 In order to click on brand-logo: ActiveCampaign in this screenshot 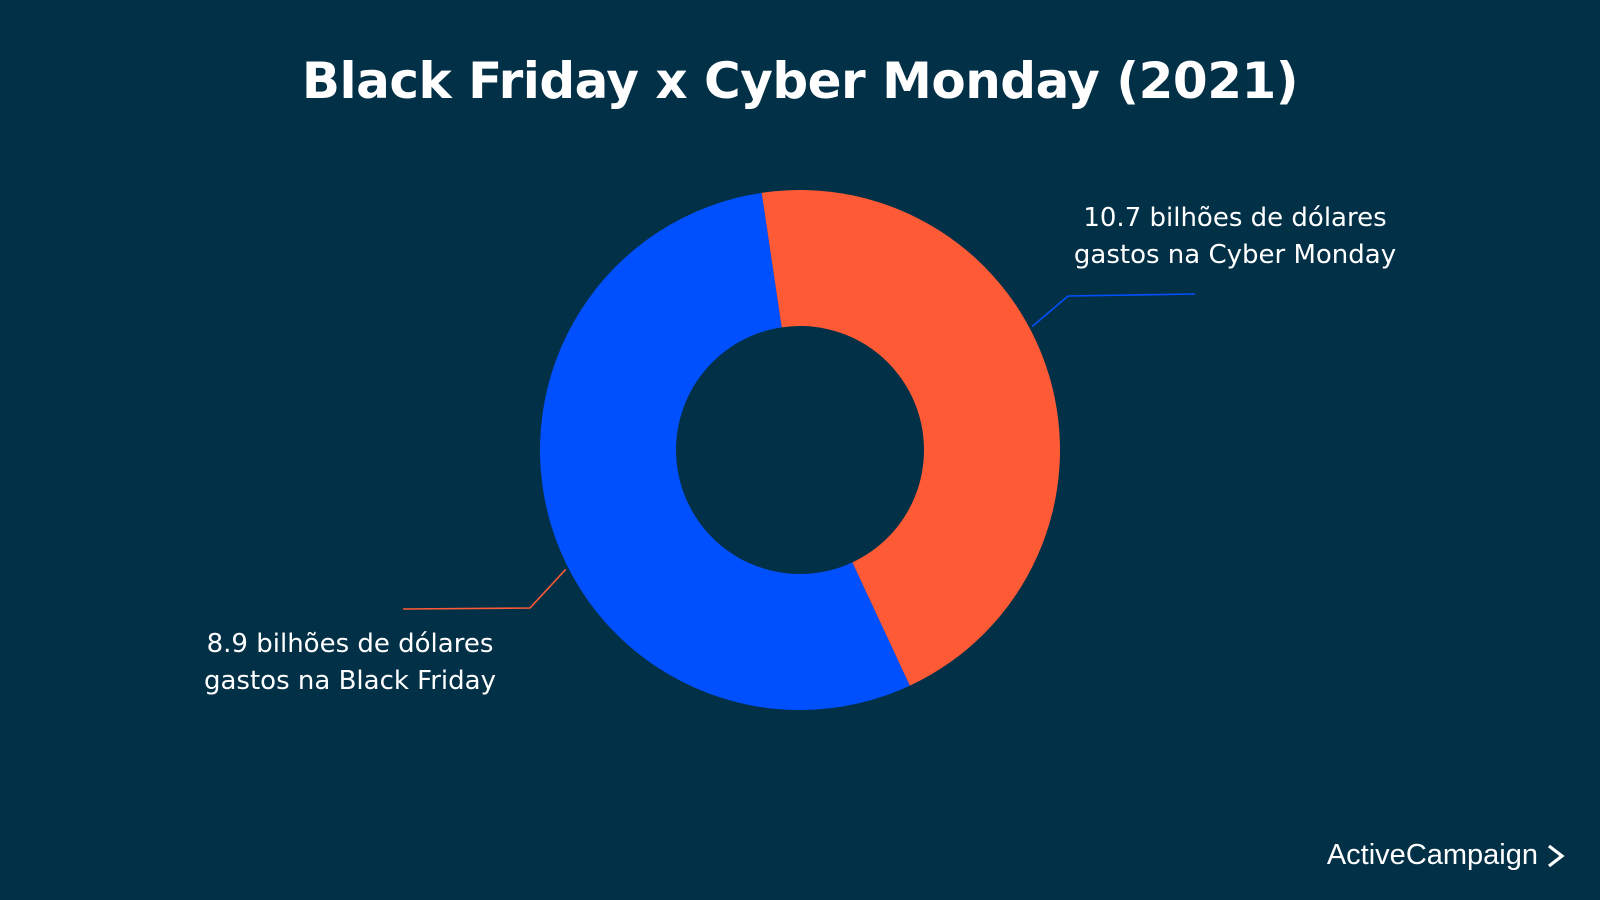, I will do `click(1446, 855)`.